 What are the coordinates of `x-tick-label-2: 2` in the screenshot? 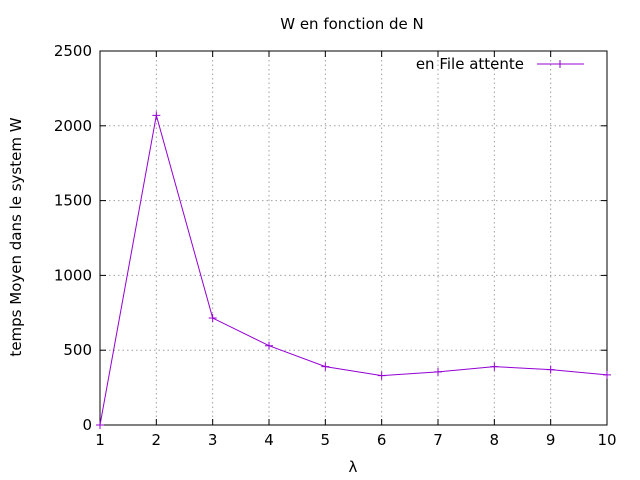 It's located at (157, 440).